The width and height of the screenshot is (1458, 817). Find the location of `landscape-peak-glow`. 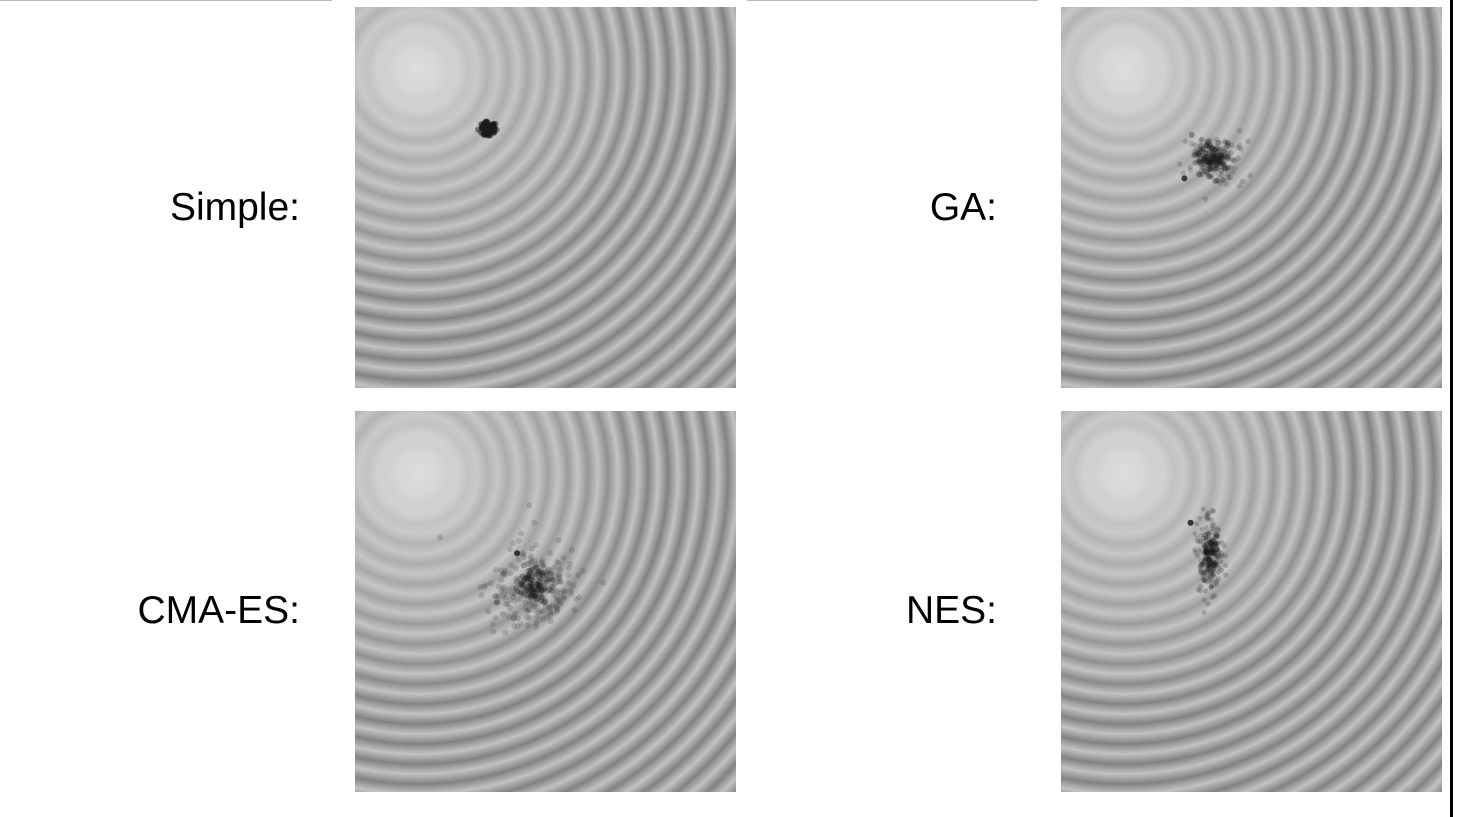

landscape-peak-glow is located at coordinates (545, 601).